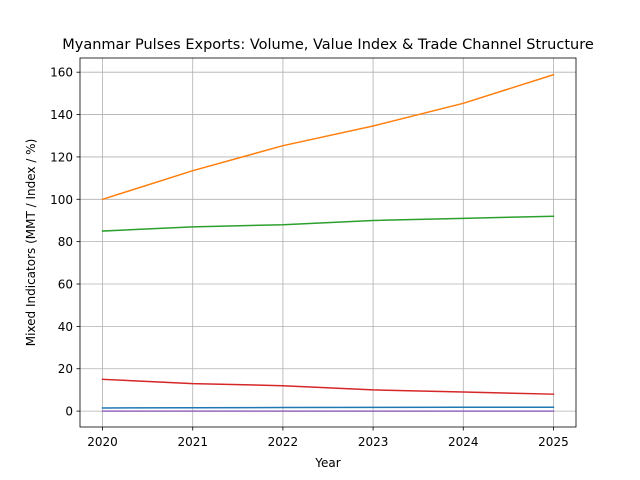 The image size is (640, 480). Describe the element at coordinates (61, 200) in the screenshot. I see `y-tick-label: 100` at that location.